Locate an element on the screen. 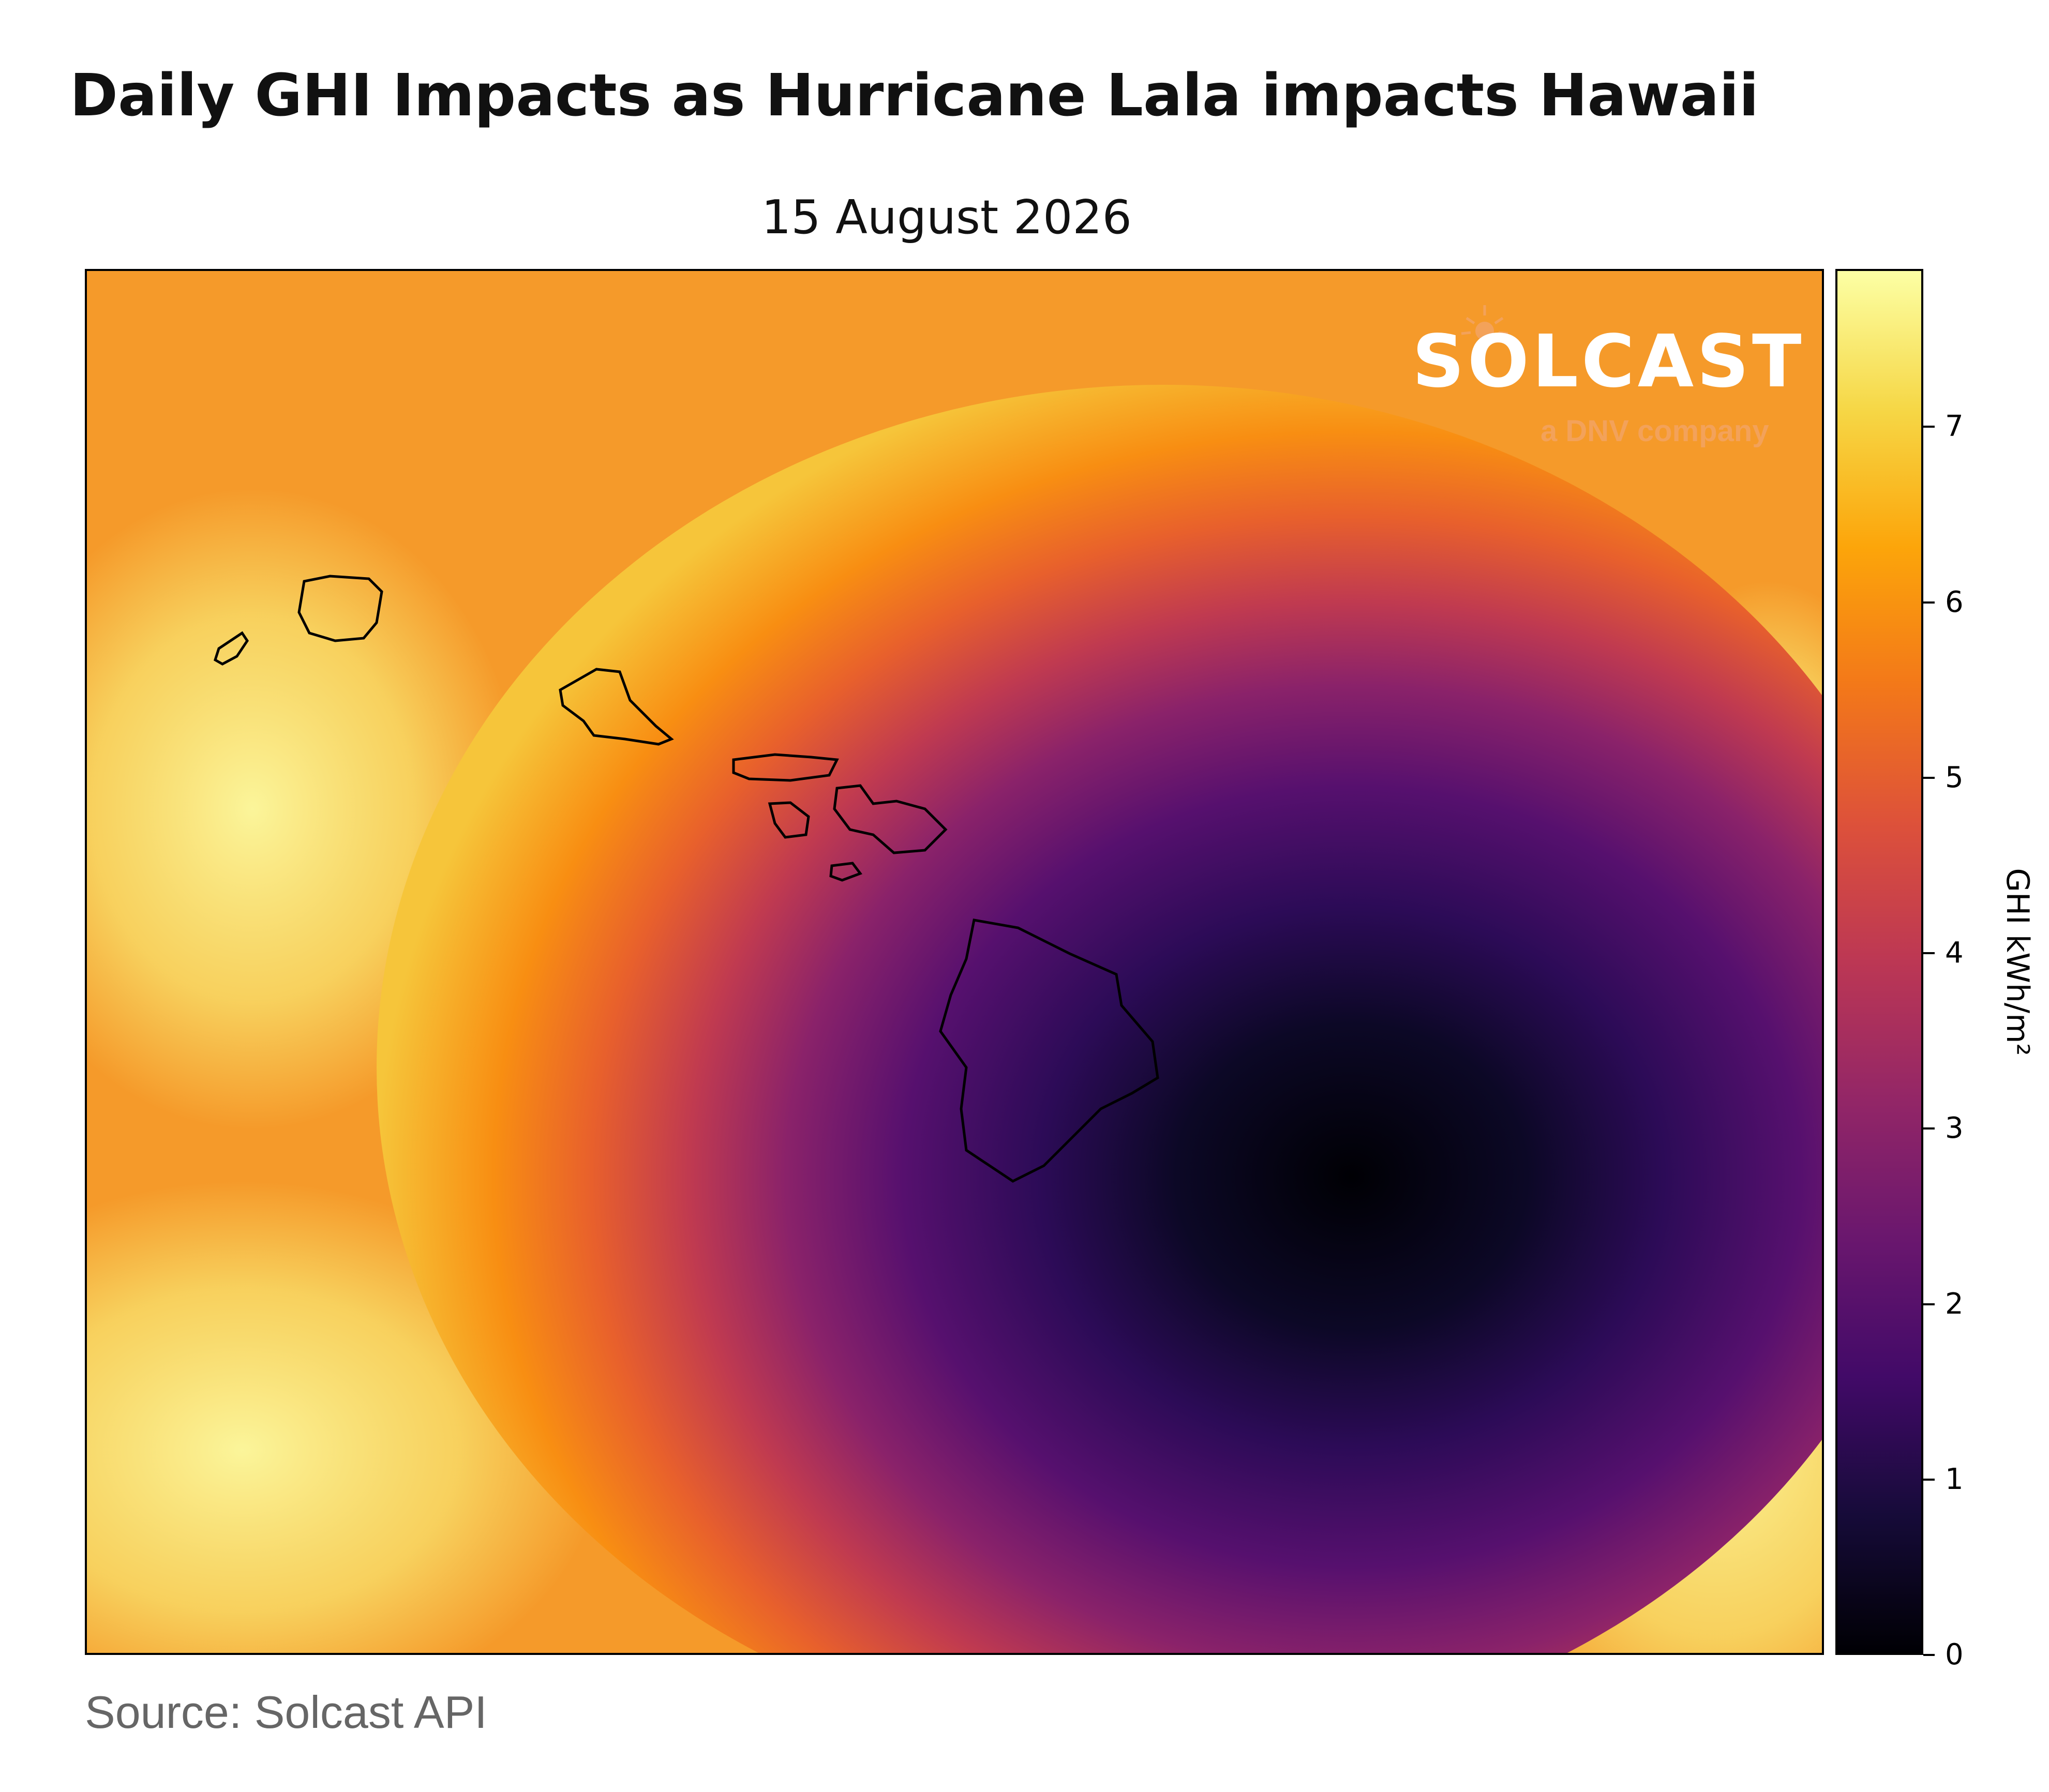 Image resolution: width=2049 pixels, height=1792 pixels. island-kauai is located at coordinates (340, 608).